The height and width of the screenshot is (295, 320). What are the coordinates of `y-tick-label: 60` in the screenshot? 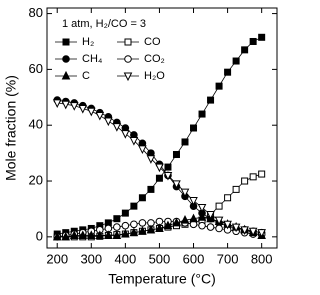 It's located at (36, 68).